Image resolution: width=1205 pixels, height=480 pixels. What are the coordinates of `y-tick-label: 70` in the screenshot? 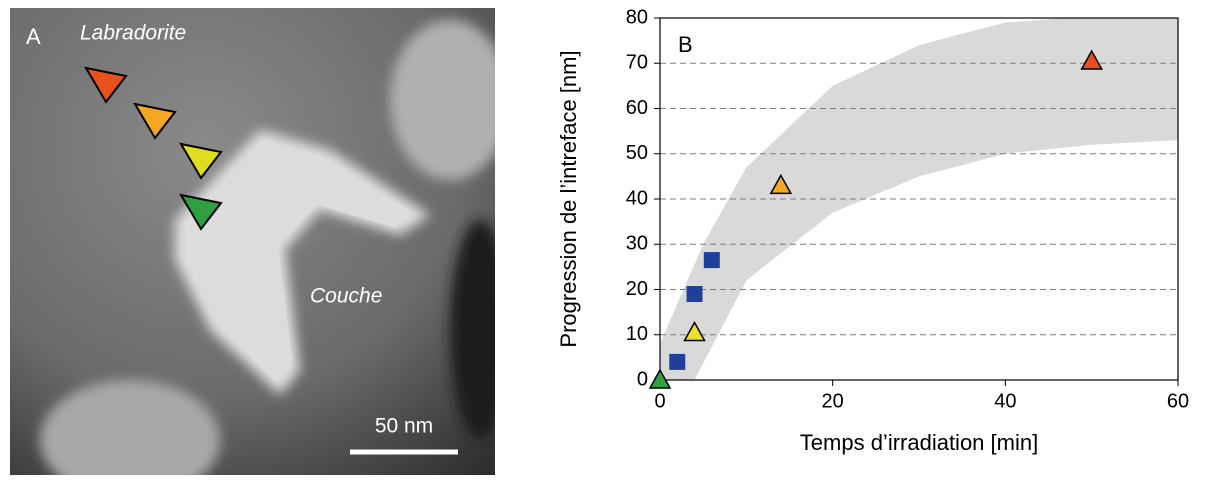 It's located at (637, 63).